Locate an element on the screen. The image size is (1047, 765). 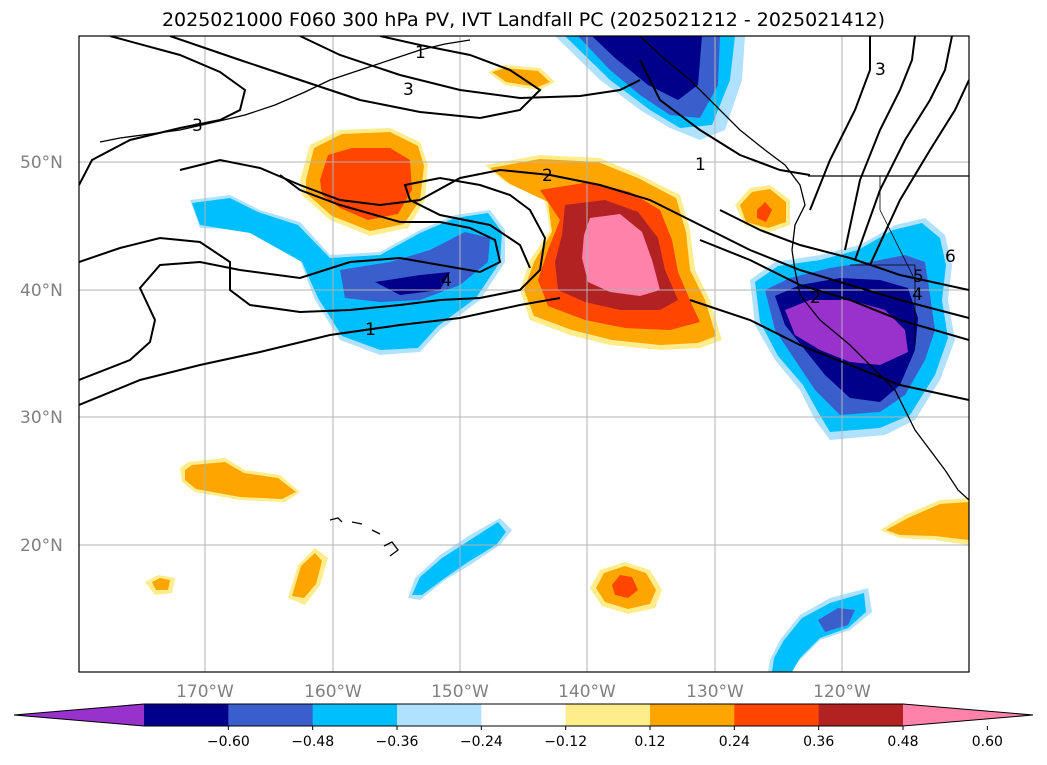
colorbar-tick-label: 0.12 is located at coordinates (649, 742).